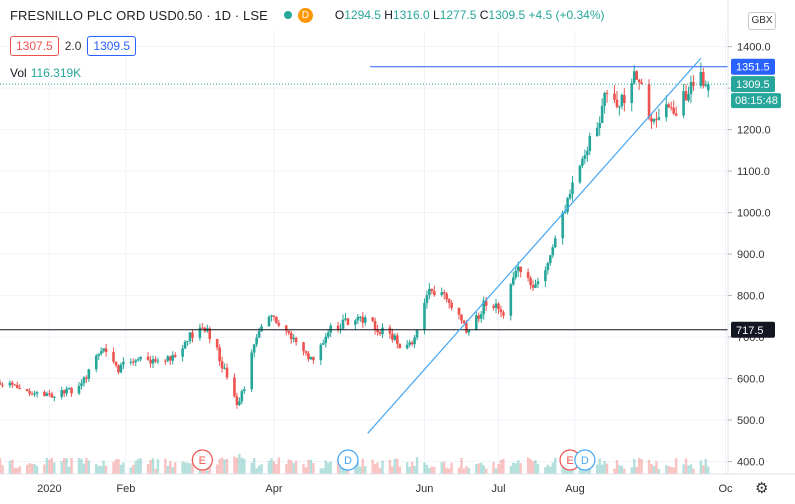  I want to click on buy-price-button: 1309.5, so click(112, 46).